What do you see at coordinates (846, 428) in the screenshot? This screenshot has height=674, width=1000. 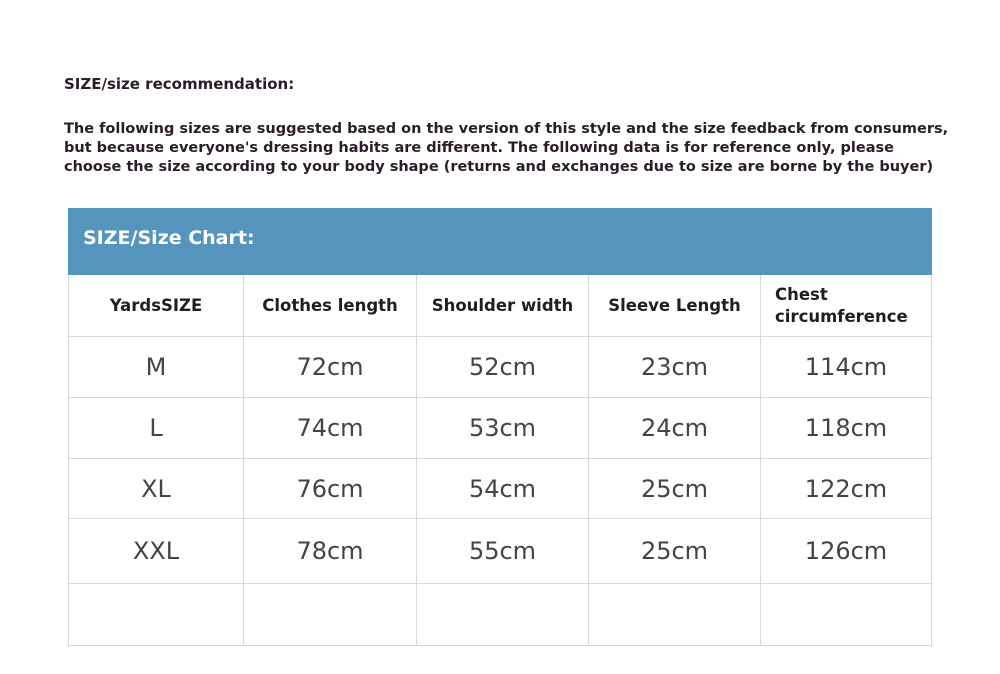 I see `measurement-cell: 118cm` at bounding box center [846, 428].